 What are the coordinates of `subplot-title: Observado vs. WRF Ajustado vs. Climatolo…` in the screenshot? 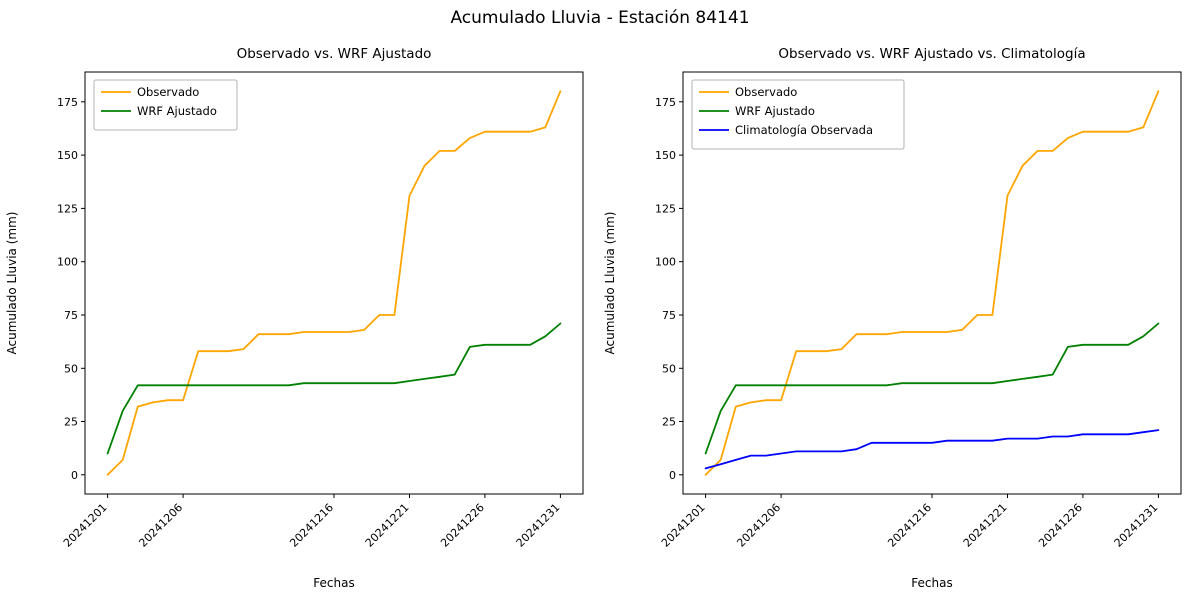 It's located at (932, 54).